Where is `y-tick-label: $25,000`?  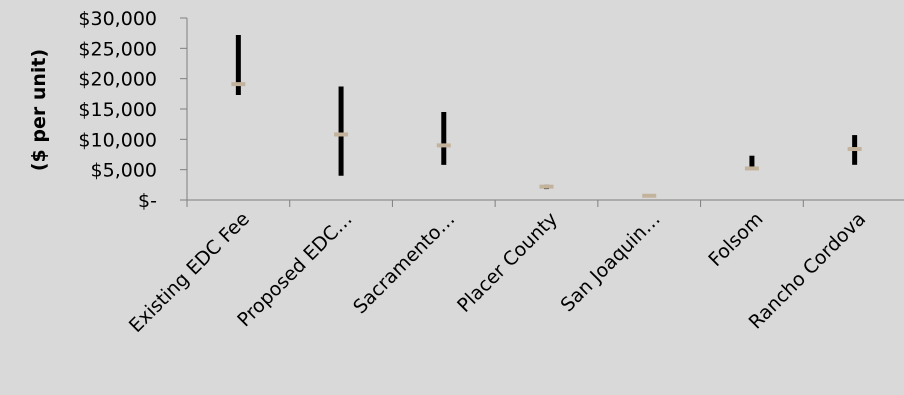
y-tick-label: $25,000 is located at coordinates (117, 49).